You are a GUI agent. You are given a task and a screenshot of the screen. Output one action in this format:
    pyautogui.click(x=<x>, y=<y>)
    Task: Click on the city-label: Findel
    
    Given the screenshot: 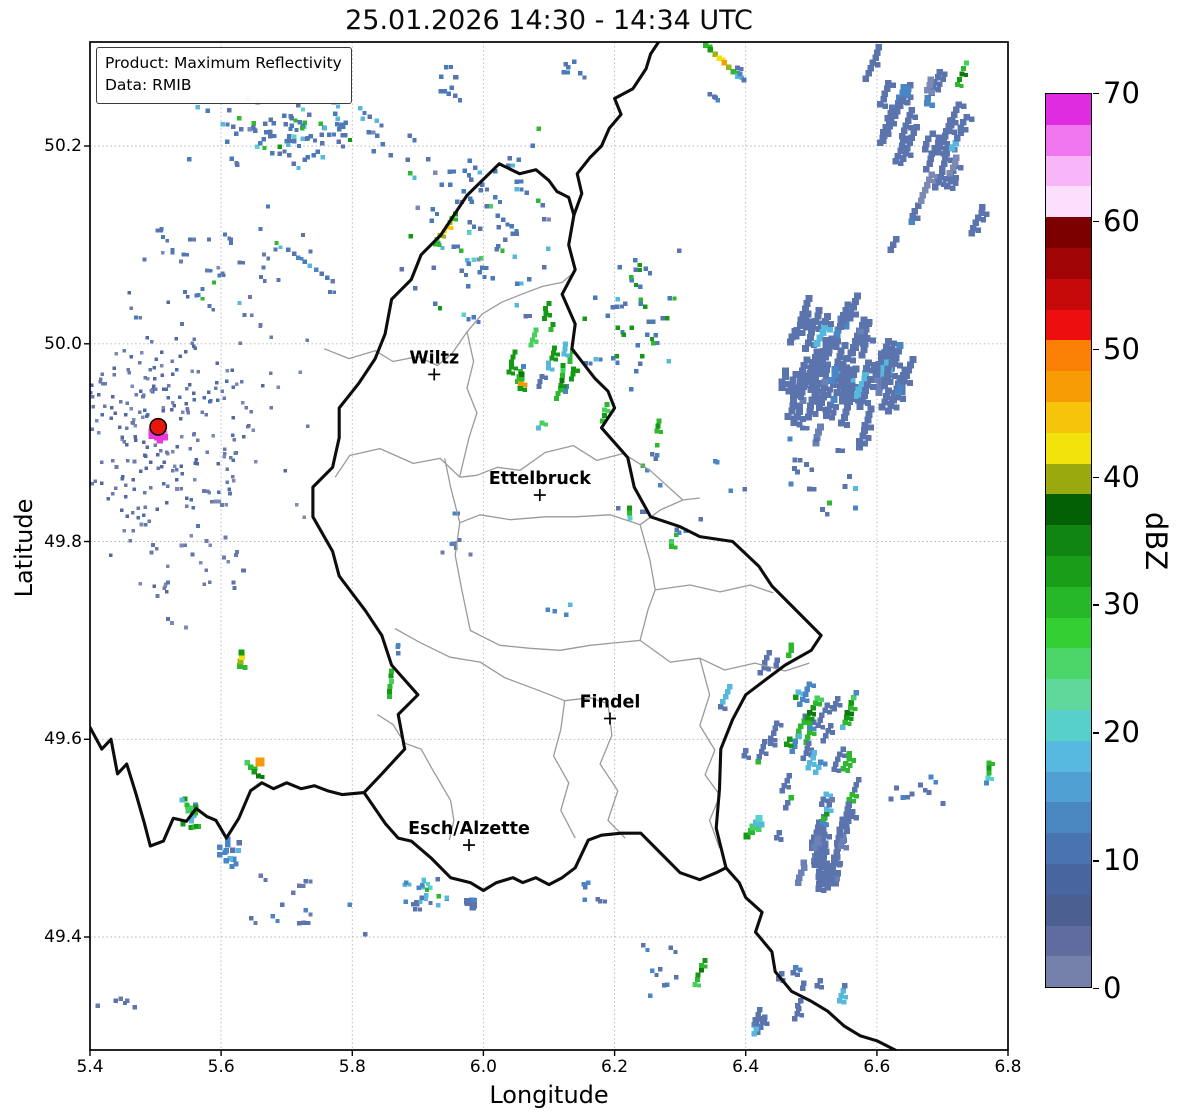 What is the action you would take?
    pyautogui.click(x=610, y=702)
    